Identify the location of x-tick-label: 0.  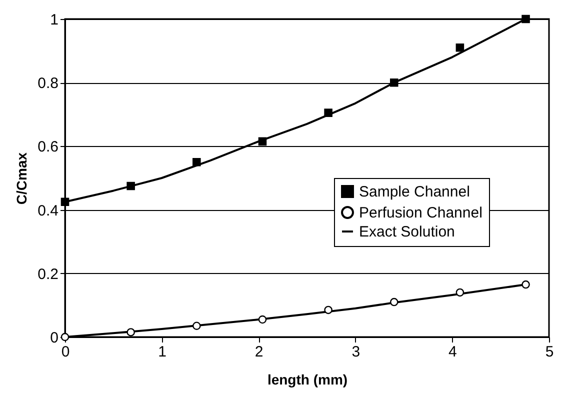
(65, 352).